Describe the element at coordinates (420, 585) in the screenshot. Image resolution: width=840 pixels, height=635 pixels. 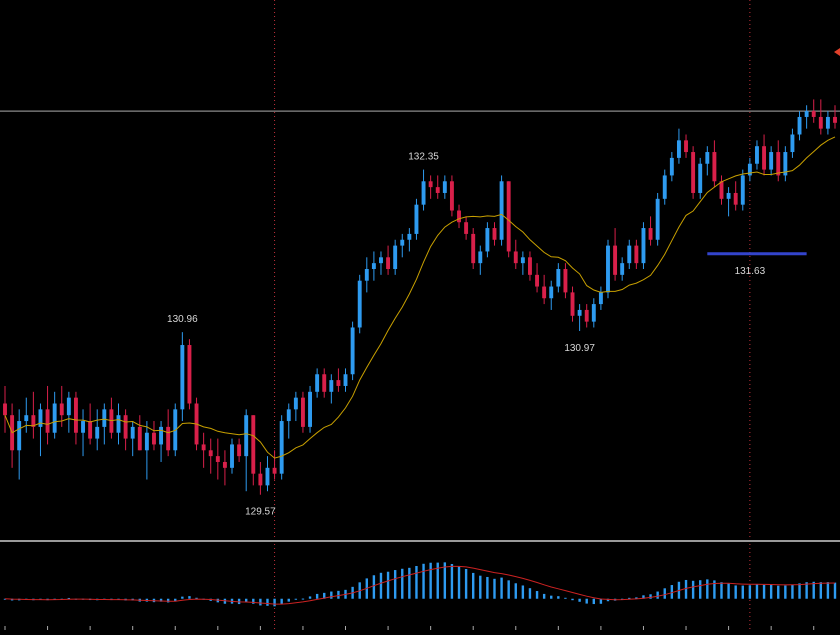
I see `oscillator-signal-line` at that location.